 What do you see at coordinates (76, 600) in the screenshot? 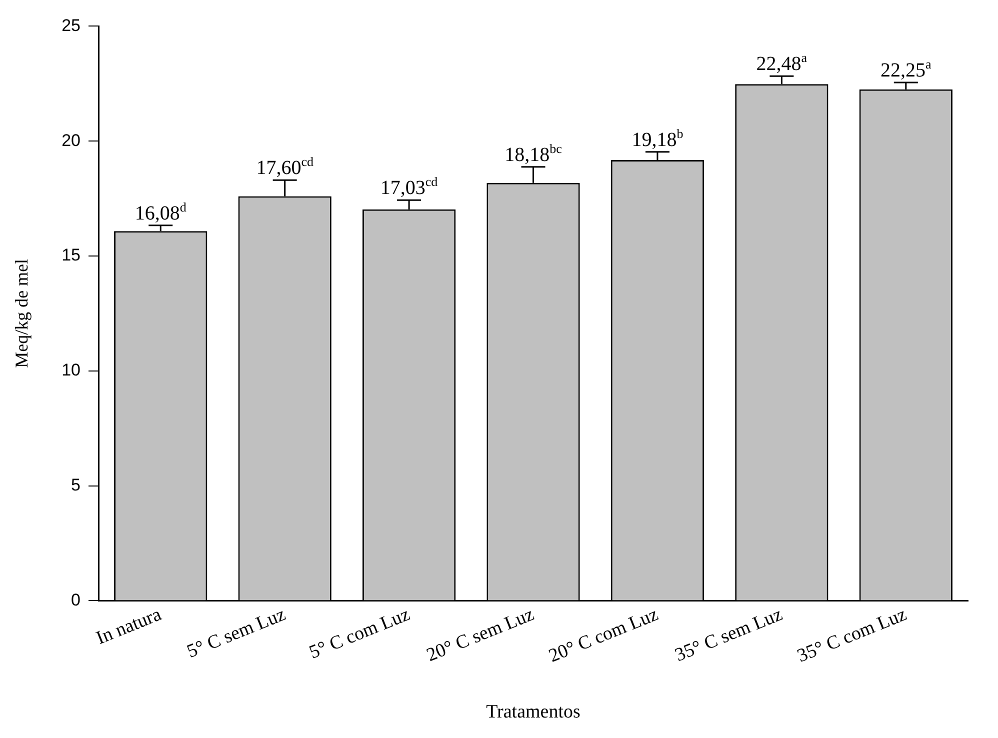
I see `y-tick-label: 0` at bounding box center [76, 600].